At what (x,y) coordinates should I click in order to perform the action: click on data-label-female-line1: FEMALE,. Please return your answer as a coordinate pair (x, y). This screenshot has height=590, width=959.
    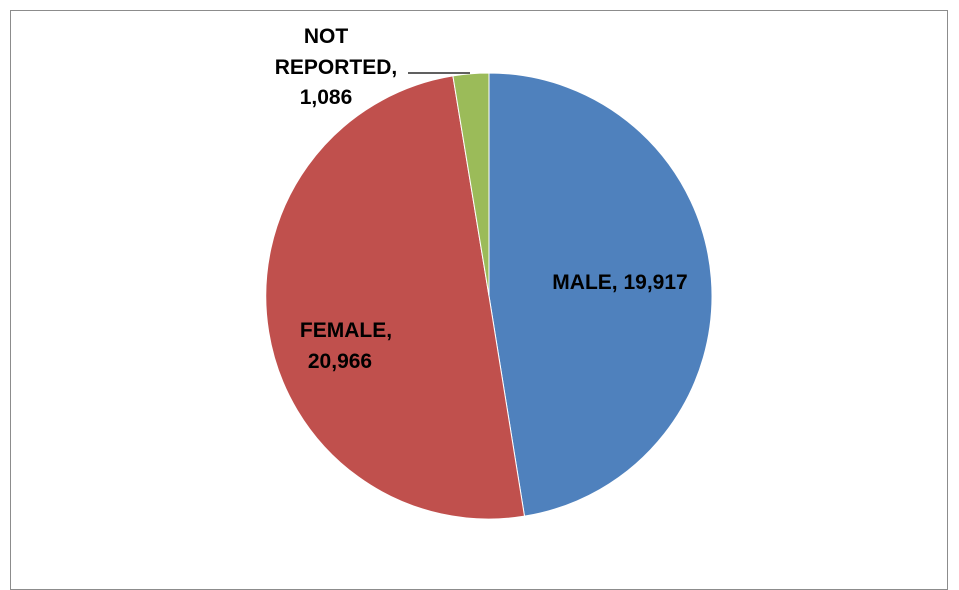
    Looking at the image, I should click on (346, 330).